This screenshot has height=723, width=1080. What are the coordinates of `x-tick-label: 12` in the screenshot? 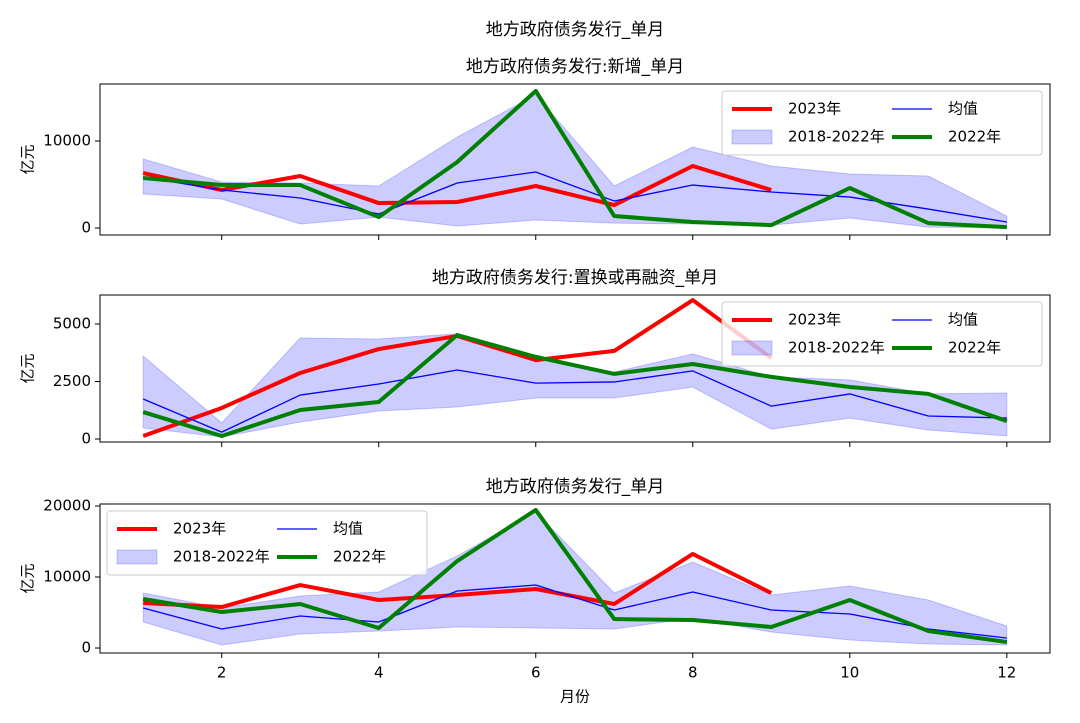 It's located at (1006, 673).